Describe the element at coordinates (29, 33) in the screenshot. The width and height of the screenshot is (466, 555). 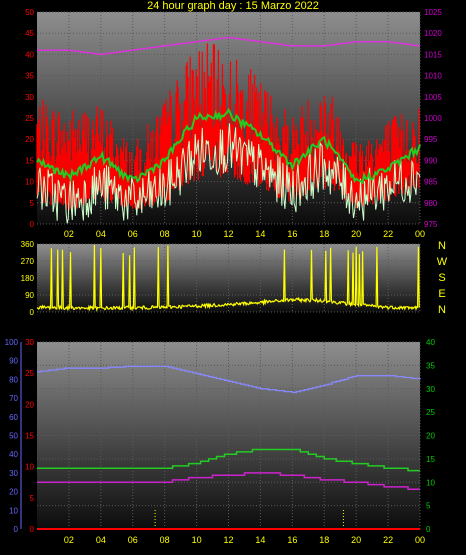
I see `panel-1-left-axis-tick-45: 45` at that location.